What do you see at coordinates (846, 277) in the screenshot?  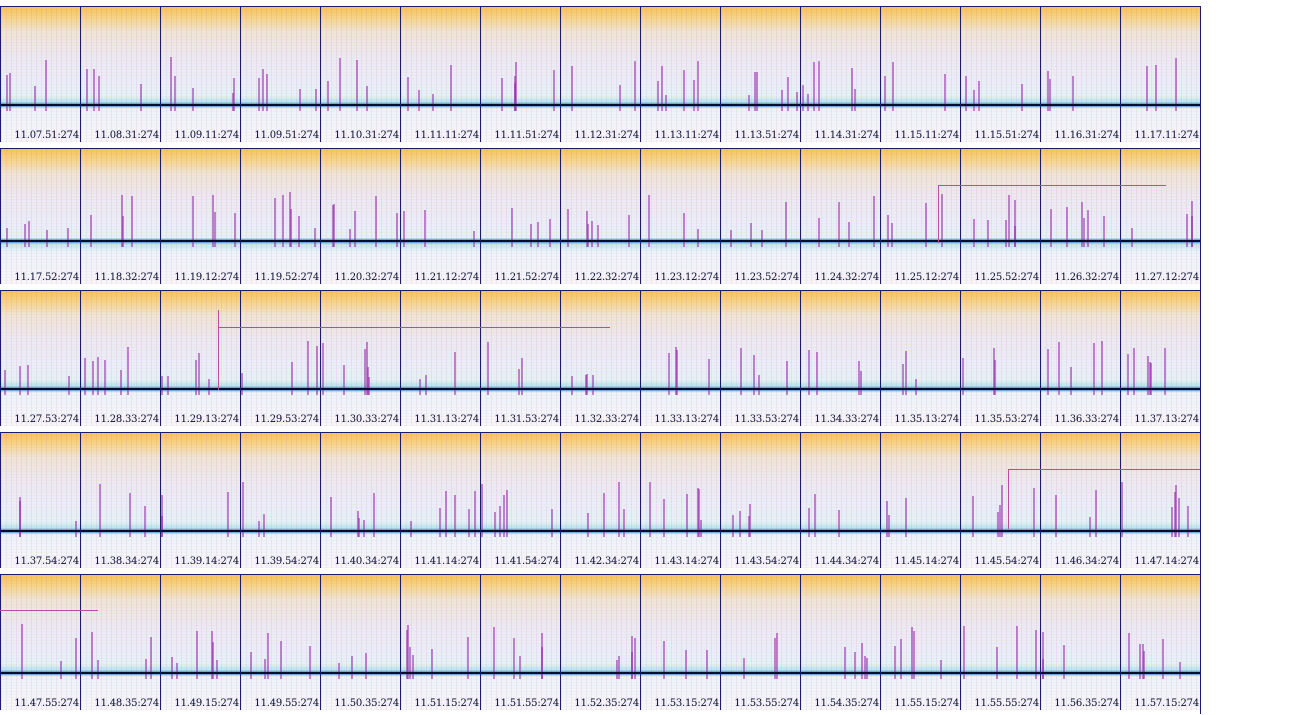 I see `timestamp-label: 11.24.32:274` at bounding box center [846, 277].